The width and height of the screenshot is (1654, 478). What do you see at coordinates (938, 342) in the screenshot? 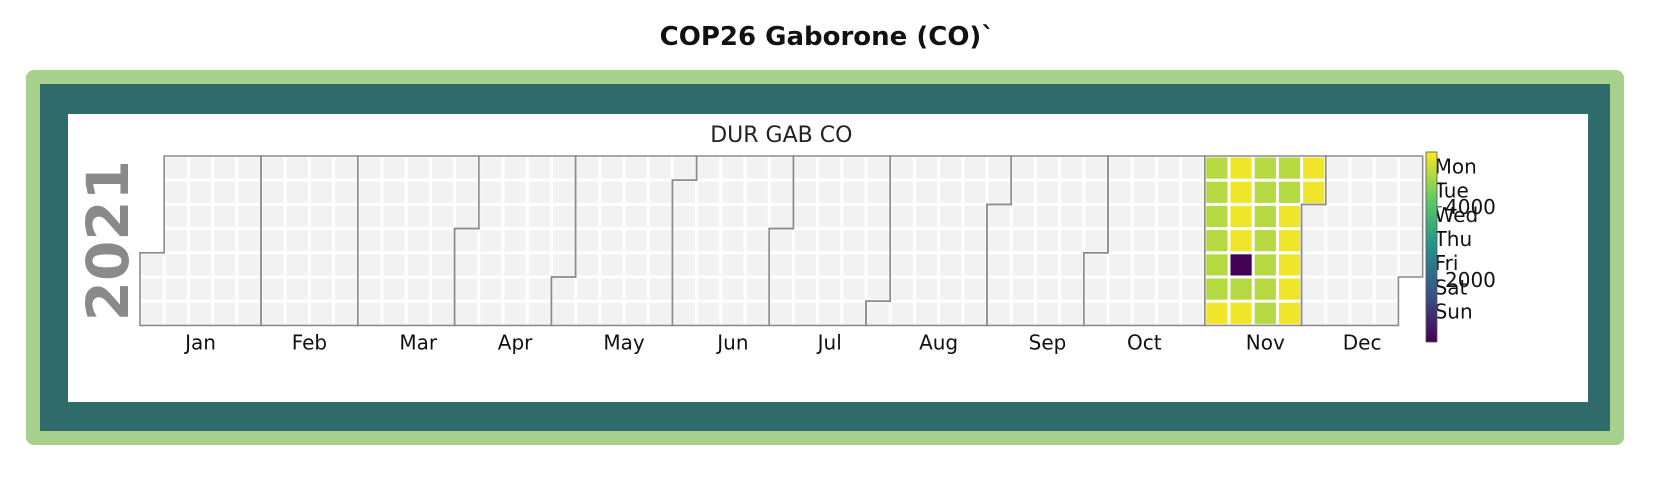
I see `month-label-aug: Aug` at bounding box center [938, 342].